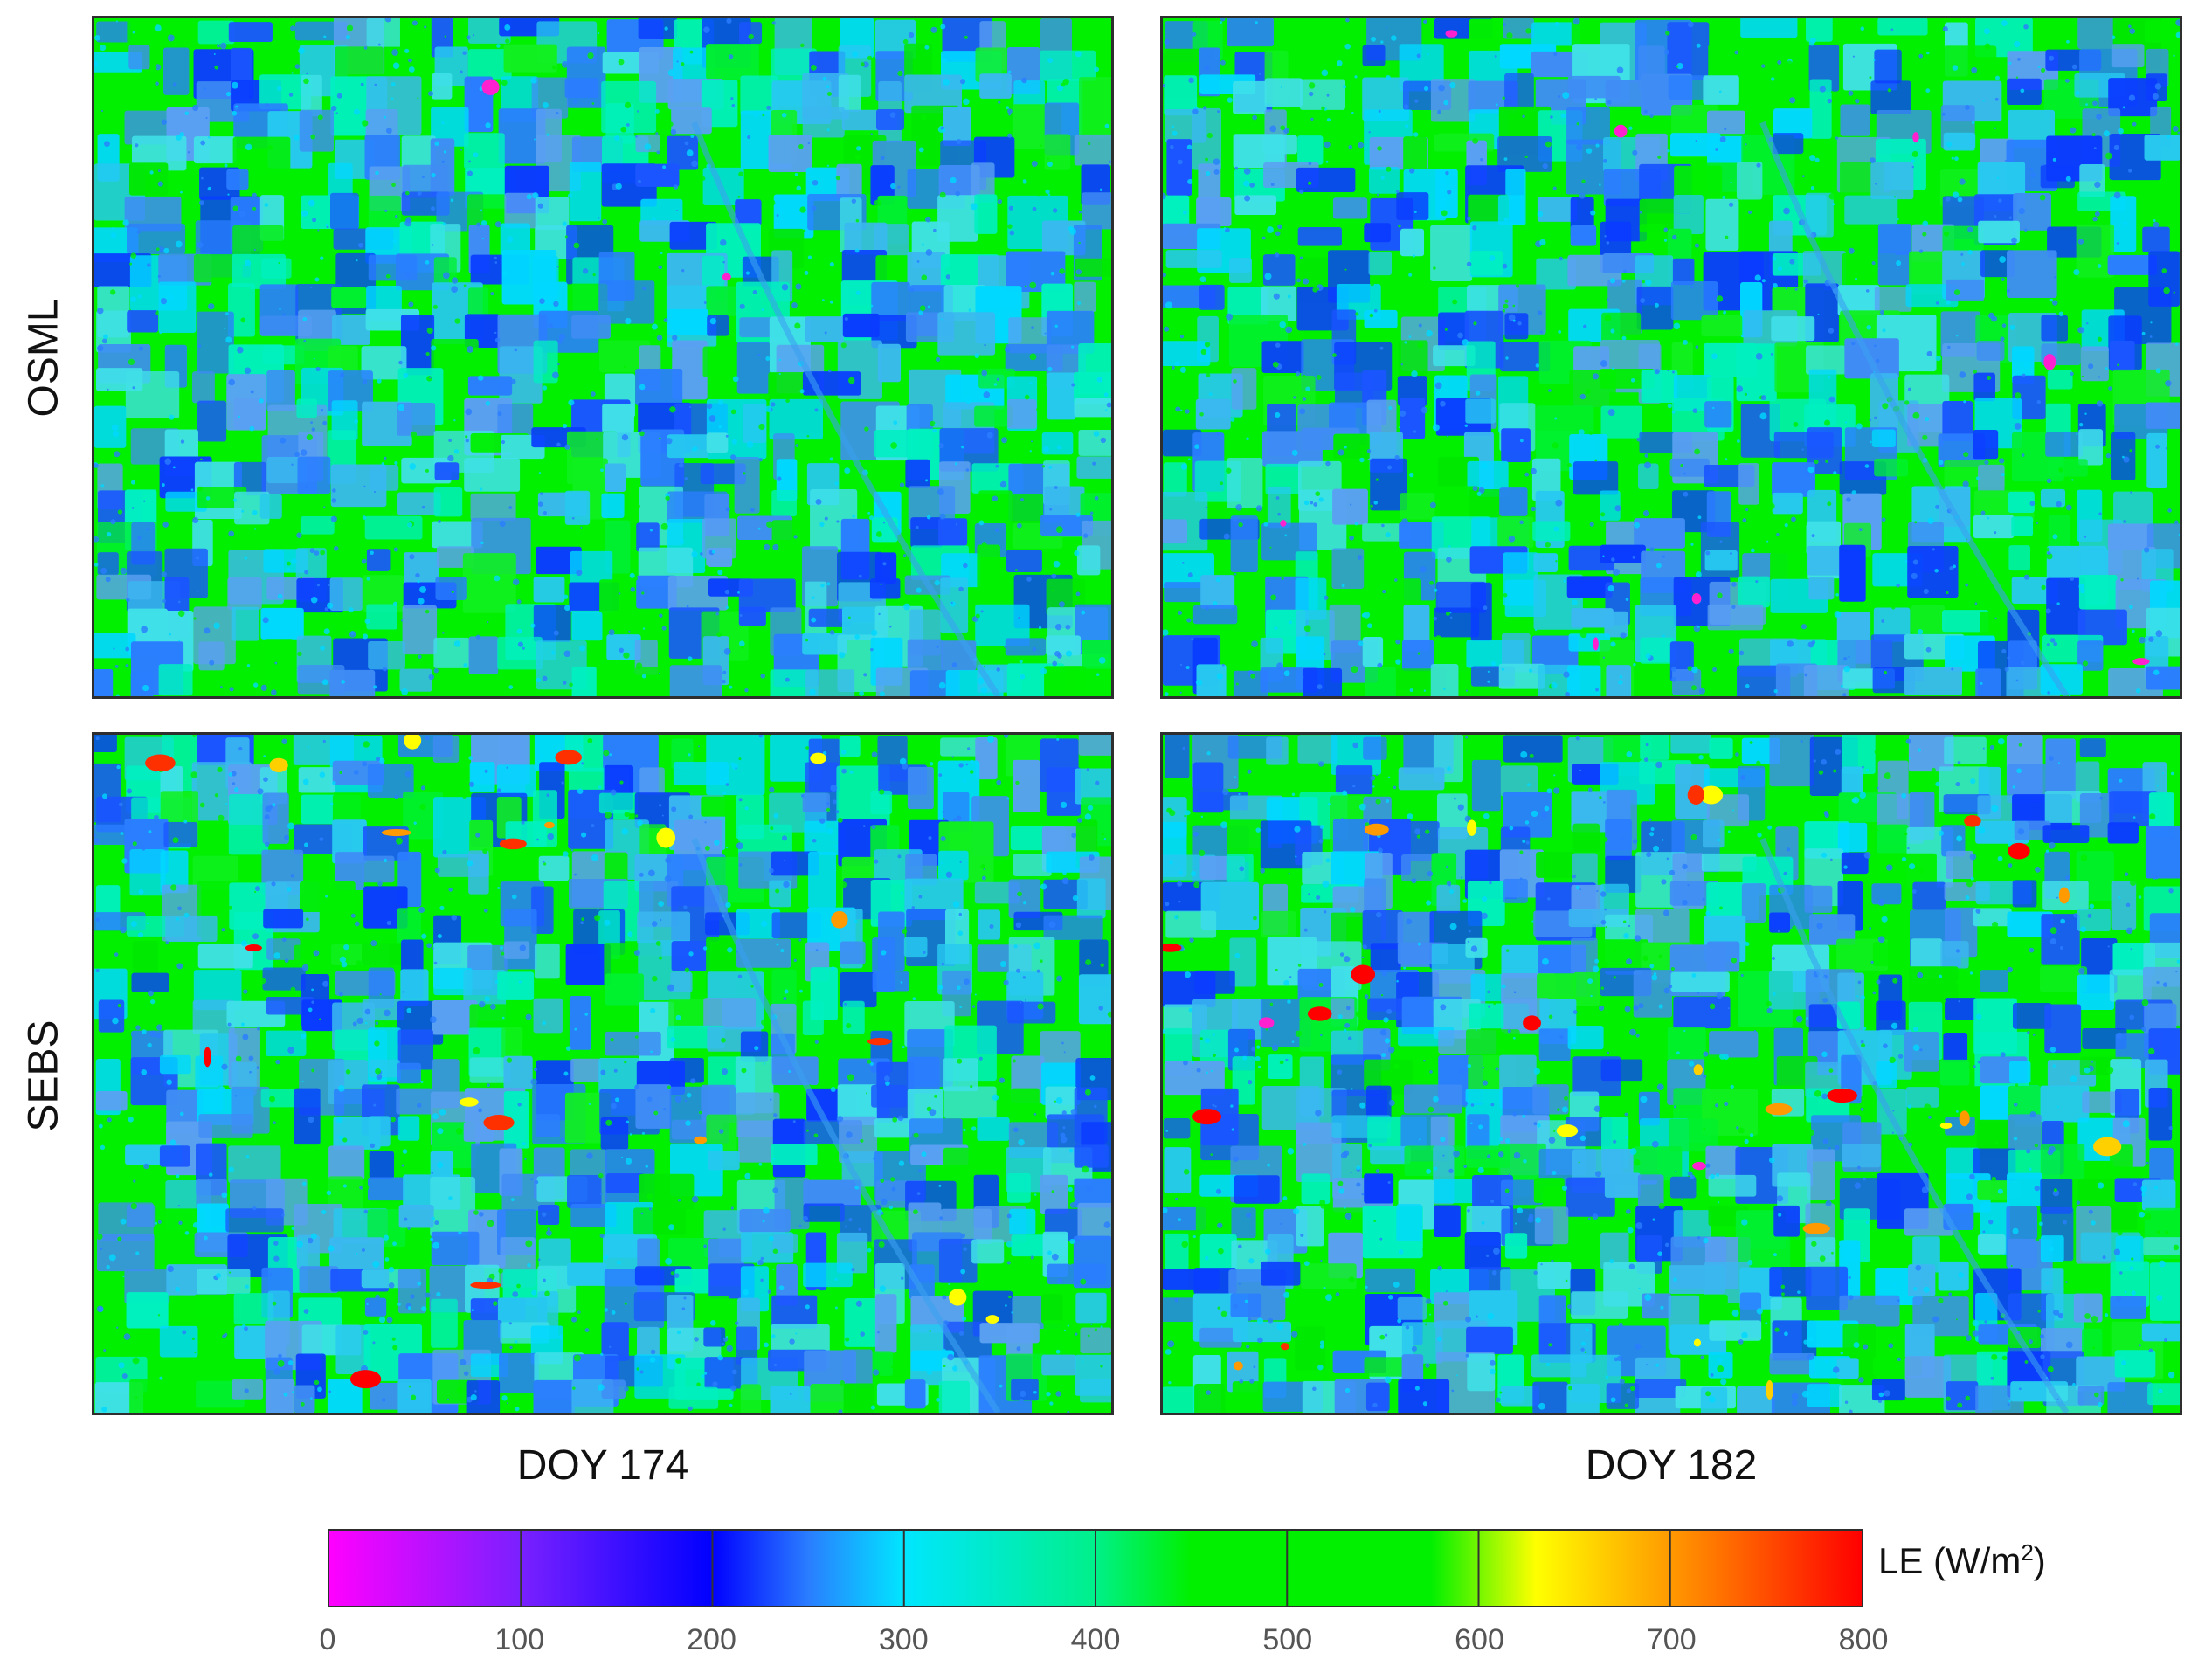 This screenshot has height=1680, width=2198. Describe the element at coordinates (519, 1639) in the screenshot. I see `colorbar-tick-label: 100` at that location.